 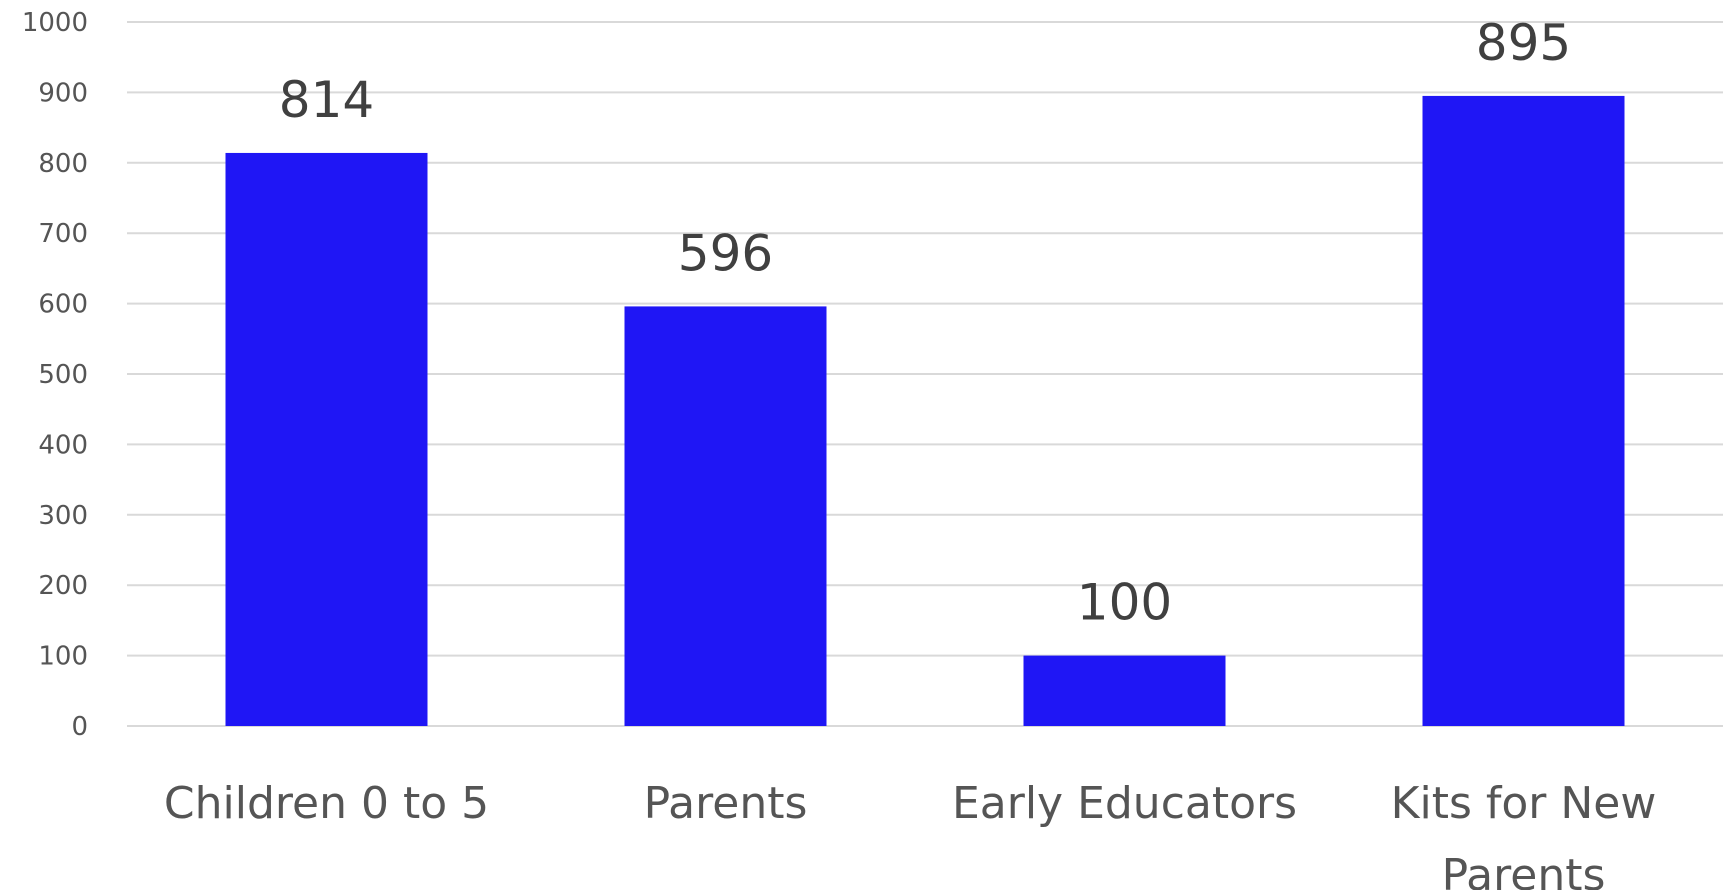 What do you see at coordinates (725, 253) in the screenshot?
I see `data-label: 596` at bounding box center [725, 253].